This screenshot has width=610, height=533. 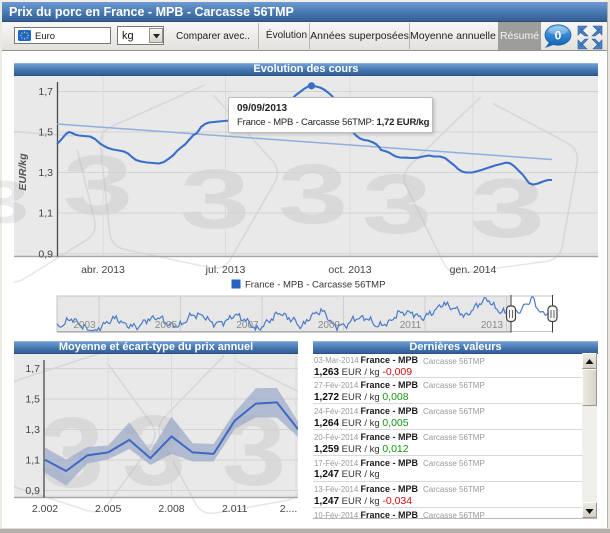 I want to click on svg-text: 2.011, so click(x=235, y=509).